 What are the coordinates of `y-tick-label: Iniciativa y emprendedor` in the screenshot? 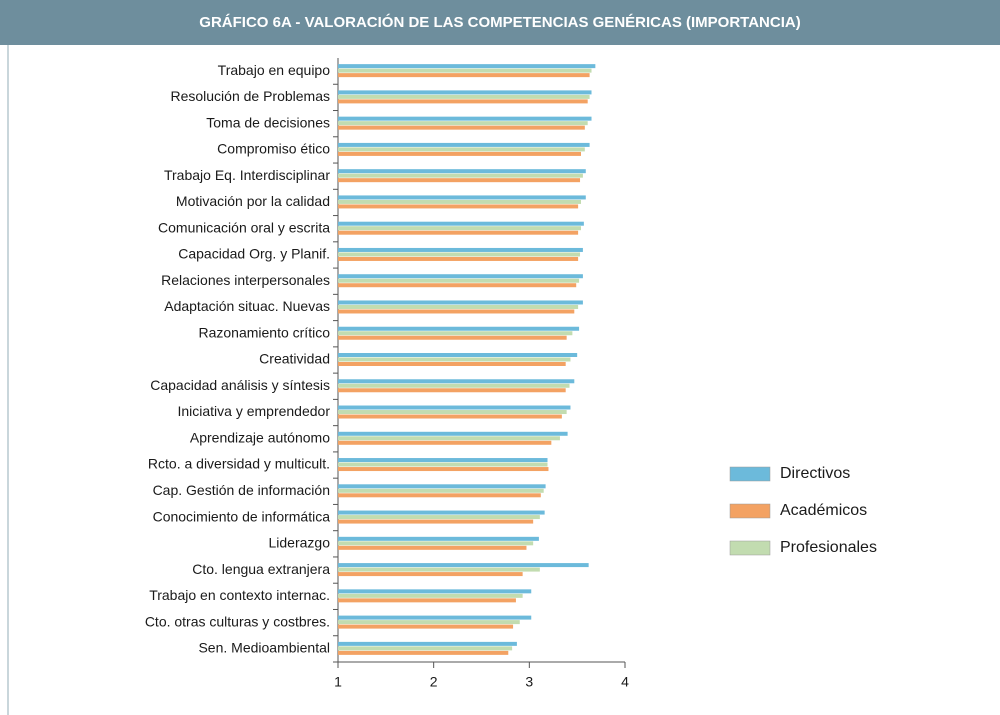 It's located at (253, 411).